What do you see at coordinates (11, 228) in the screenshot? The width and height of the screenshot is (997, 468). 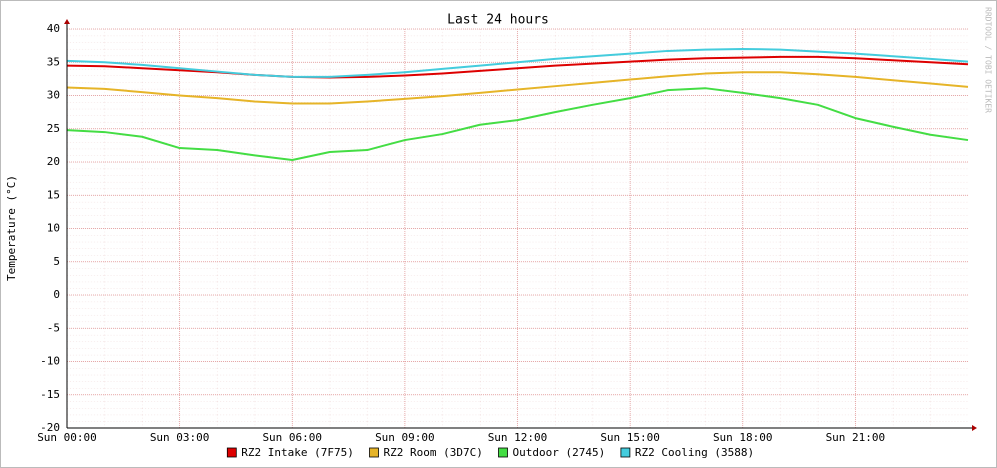 I see `y-axis-label: Temperature (°C)` at bounding box center [11, 228].